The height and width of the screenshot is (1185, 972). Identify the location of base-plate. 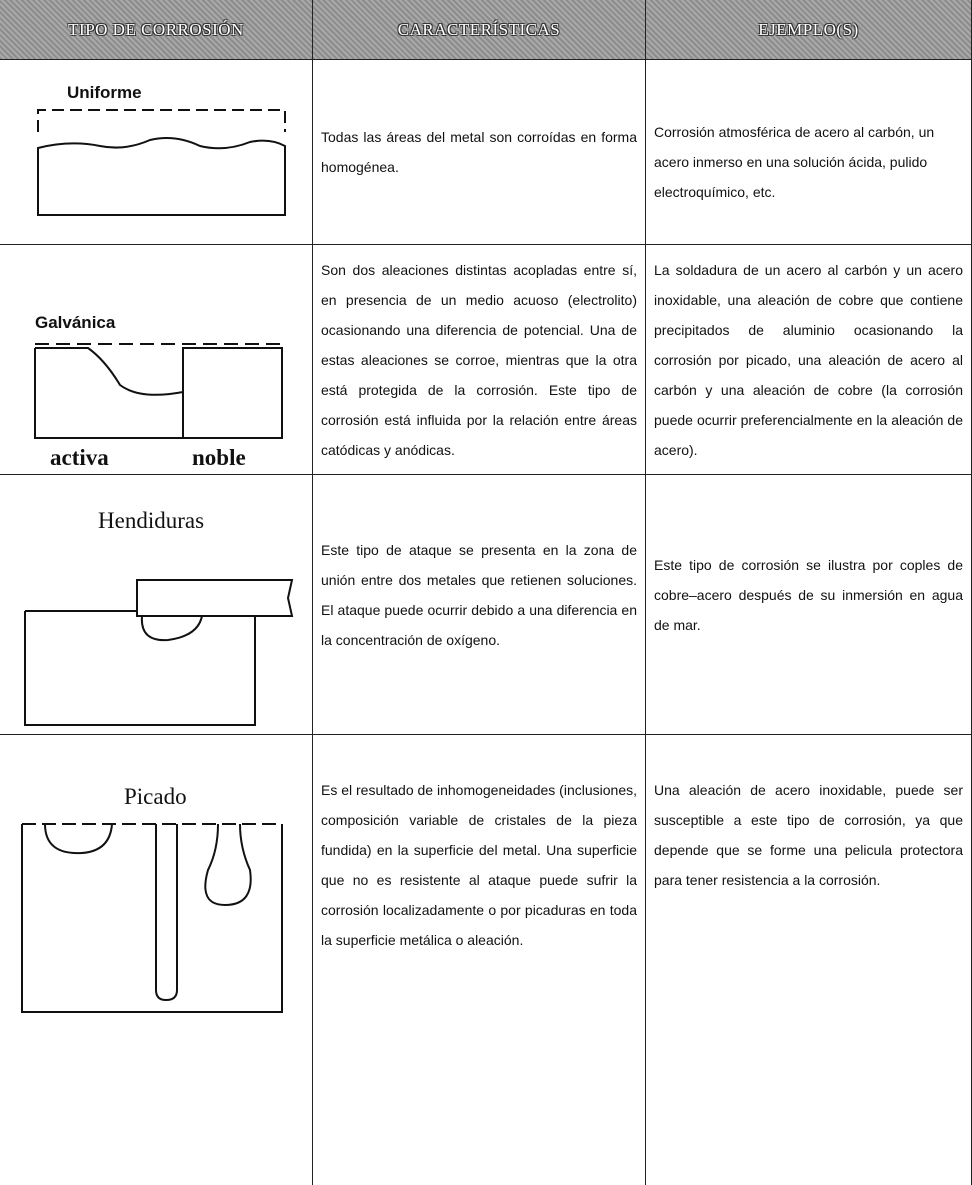
(140, 668).